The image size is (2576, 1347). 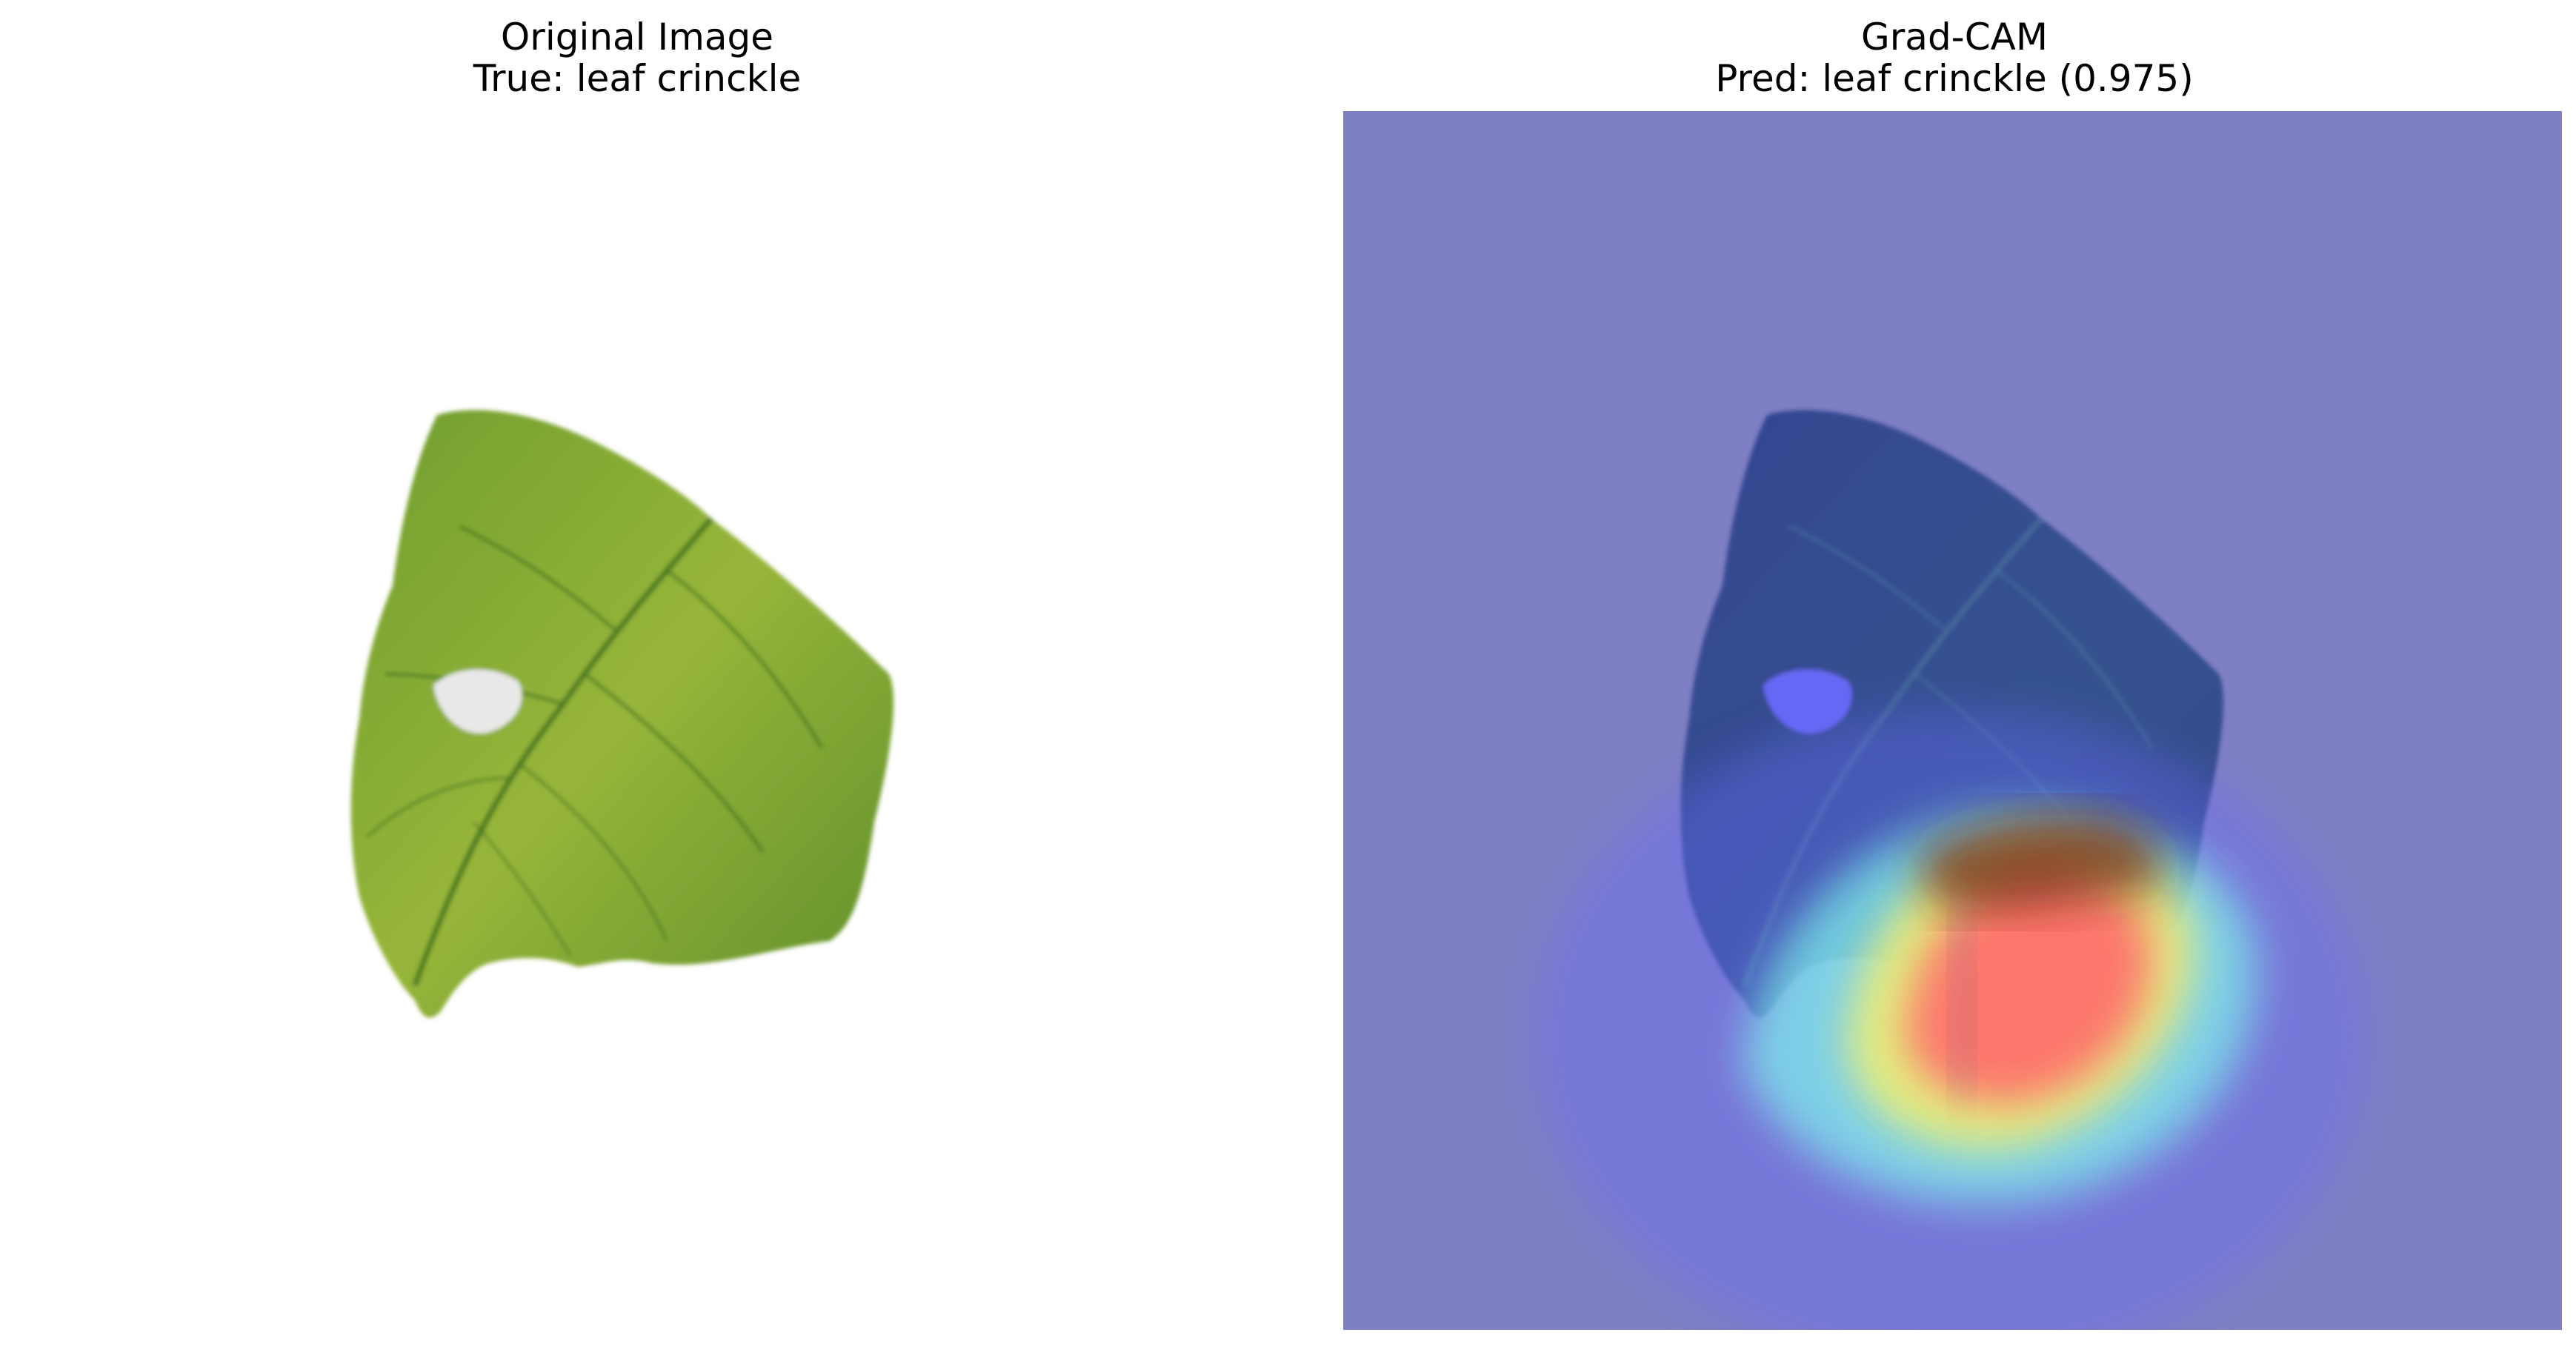 I want to click on gradcam-title: Grad-CAM Pred: leaf crinckle (0.975), so click(x=1954, y=58).